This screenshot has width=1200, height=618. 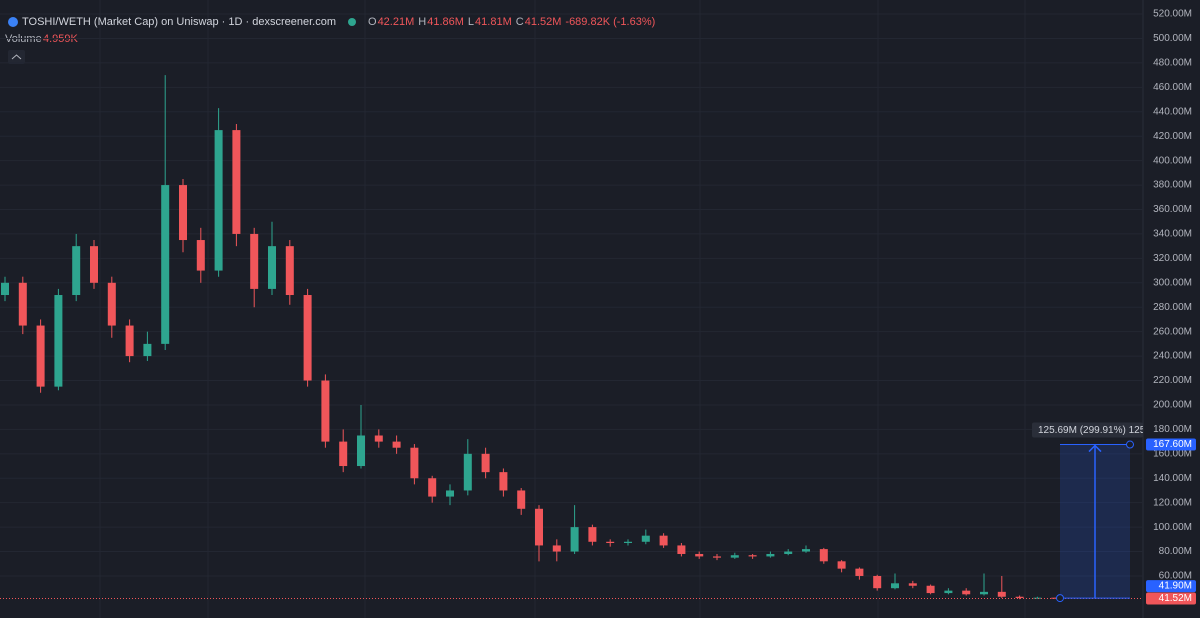 What do you see at coordinates (1172, 282) in the screenshot?
I see `y-tick-label: 300.00M` at bounding box center [1172, 282].